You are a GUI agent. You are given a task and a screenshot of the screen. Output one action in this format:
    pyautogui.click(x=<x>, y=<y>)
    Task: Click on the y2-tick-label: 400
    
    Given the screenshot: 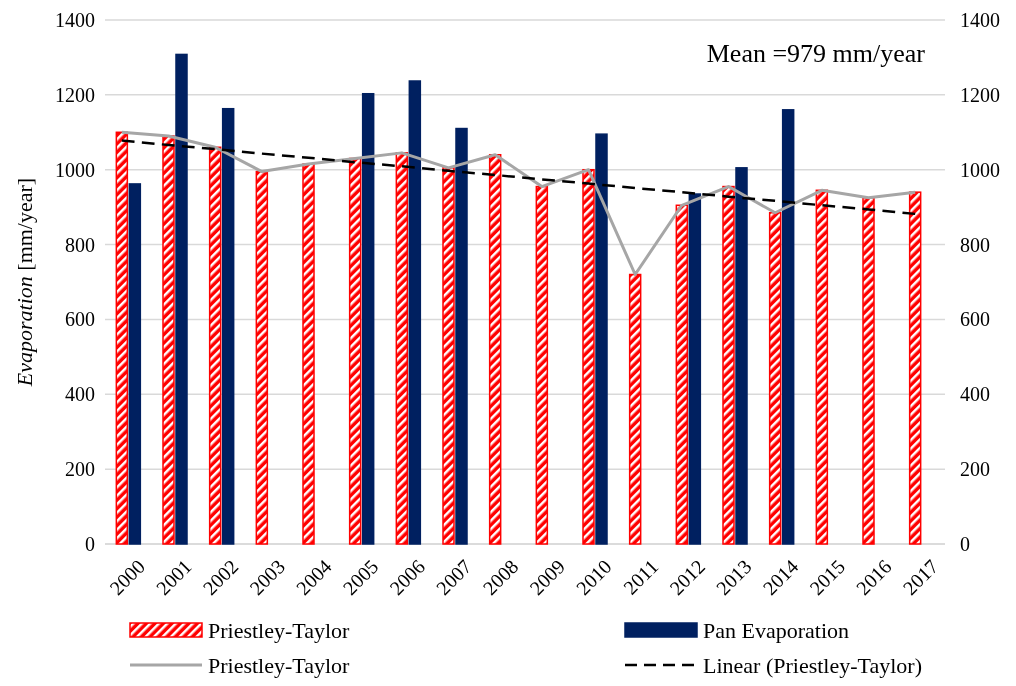 What is the action you would take?
    pyautogui.click(x=975, y=394)
    